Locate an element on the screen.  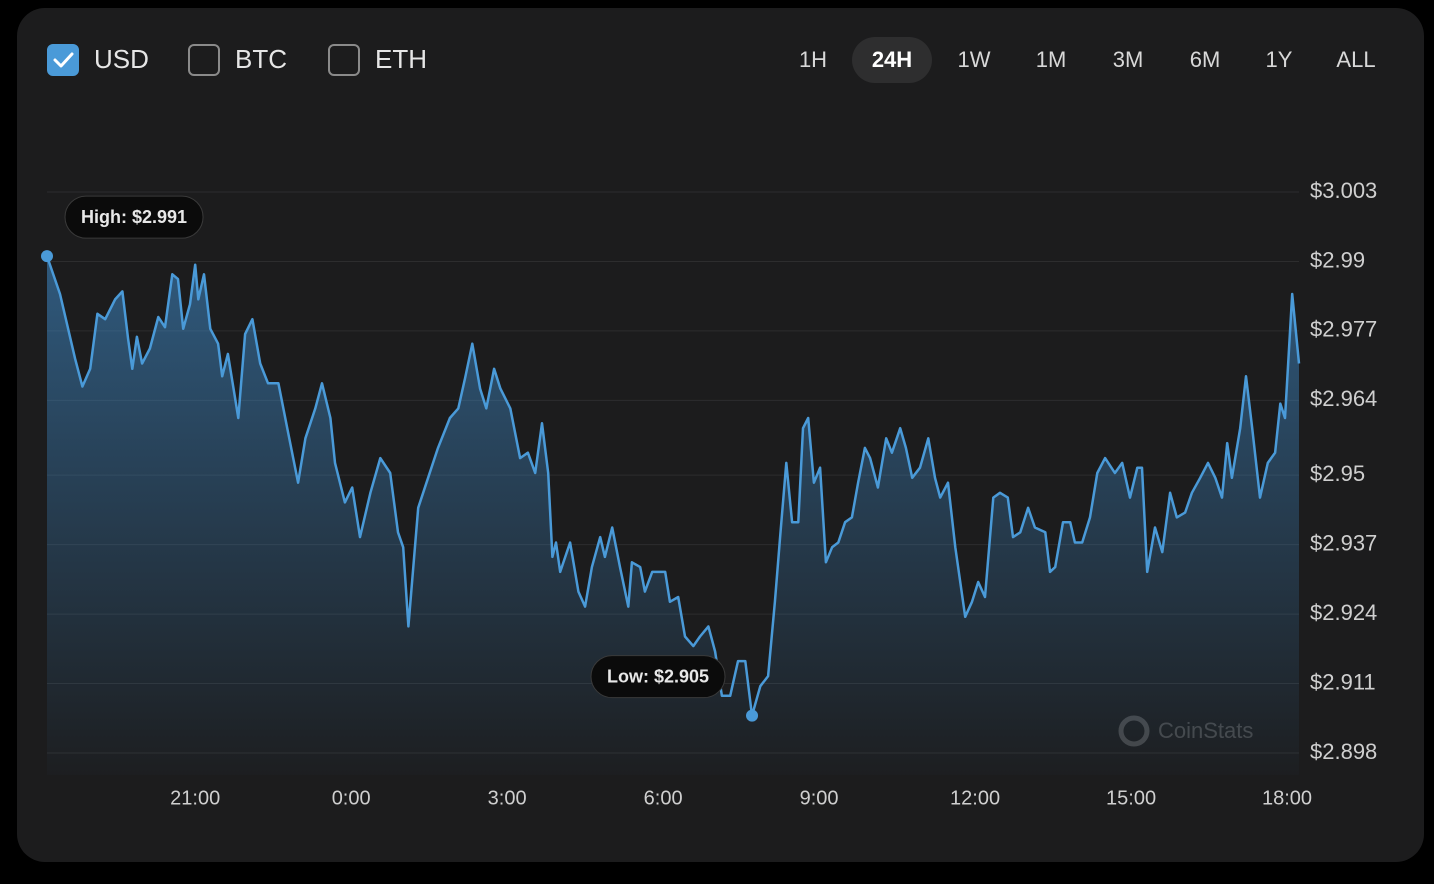
annotation-text: Low: $2.905 is located at coordinates (658, 676).